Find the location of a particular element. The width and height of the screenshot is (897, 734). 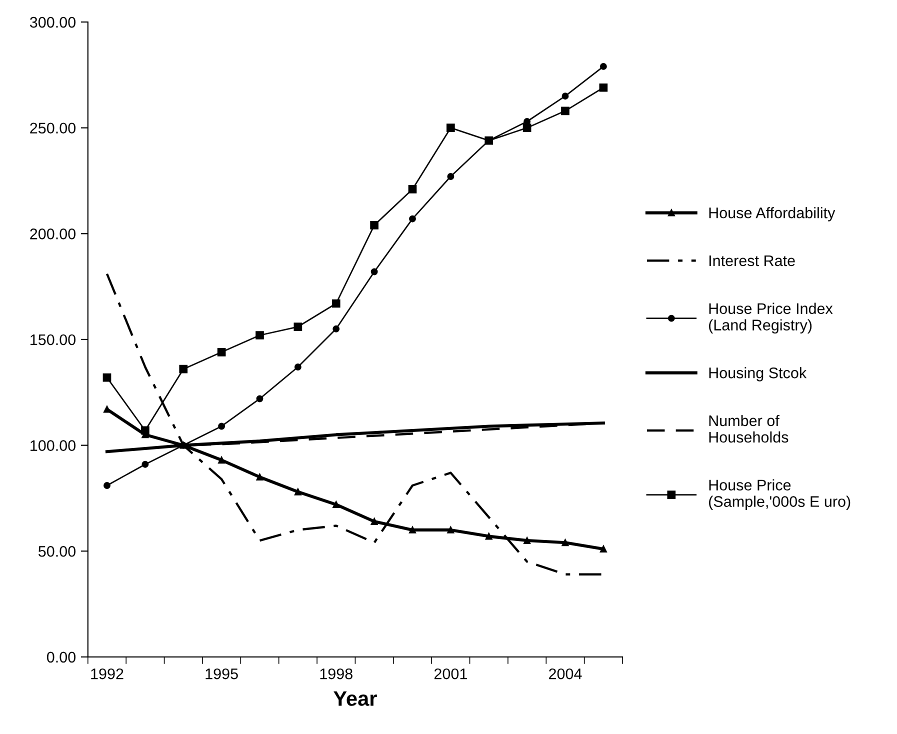

legend-label: Interest Rate is located at coordinates (752, 261).